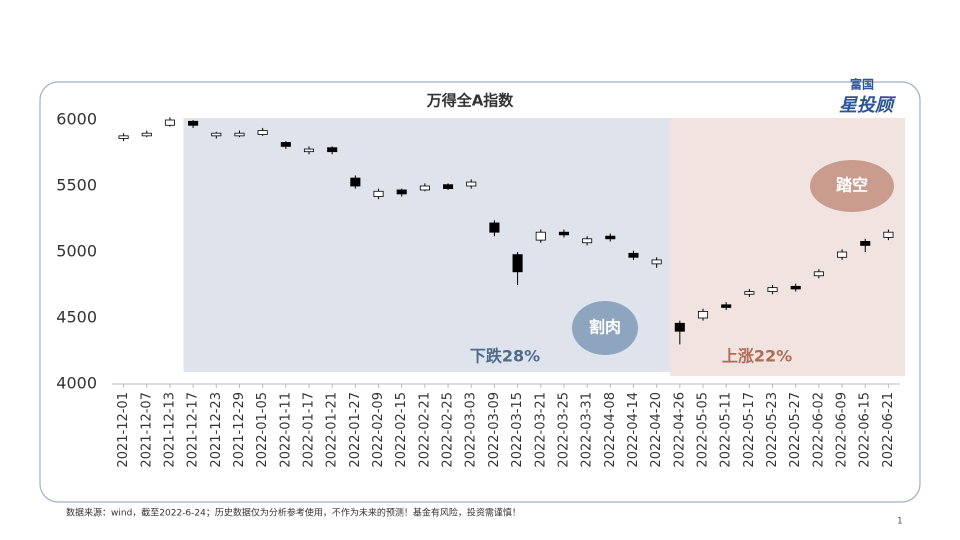 This screenshot has height=540, width=960. Describe the element at coordinates (749, 430) in the screenshot. I see `x-tick-label: 2022-05-17` at that location.